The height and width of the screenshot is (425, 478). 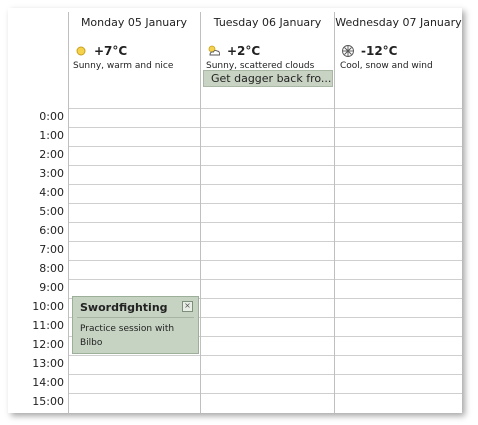 I want to click on hour-label: 6:00, so click(x=51, y=230).